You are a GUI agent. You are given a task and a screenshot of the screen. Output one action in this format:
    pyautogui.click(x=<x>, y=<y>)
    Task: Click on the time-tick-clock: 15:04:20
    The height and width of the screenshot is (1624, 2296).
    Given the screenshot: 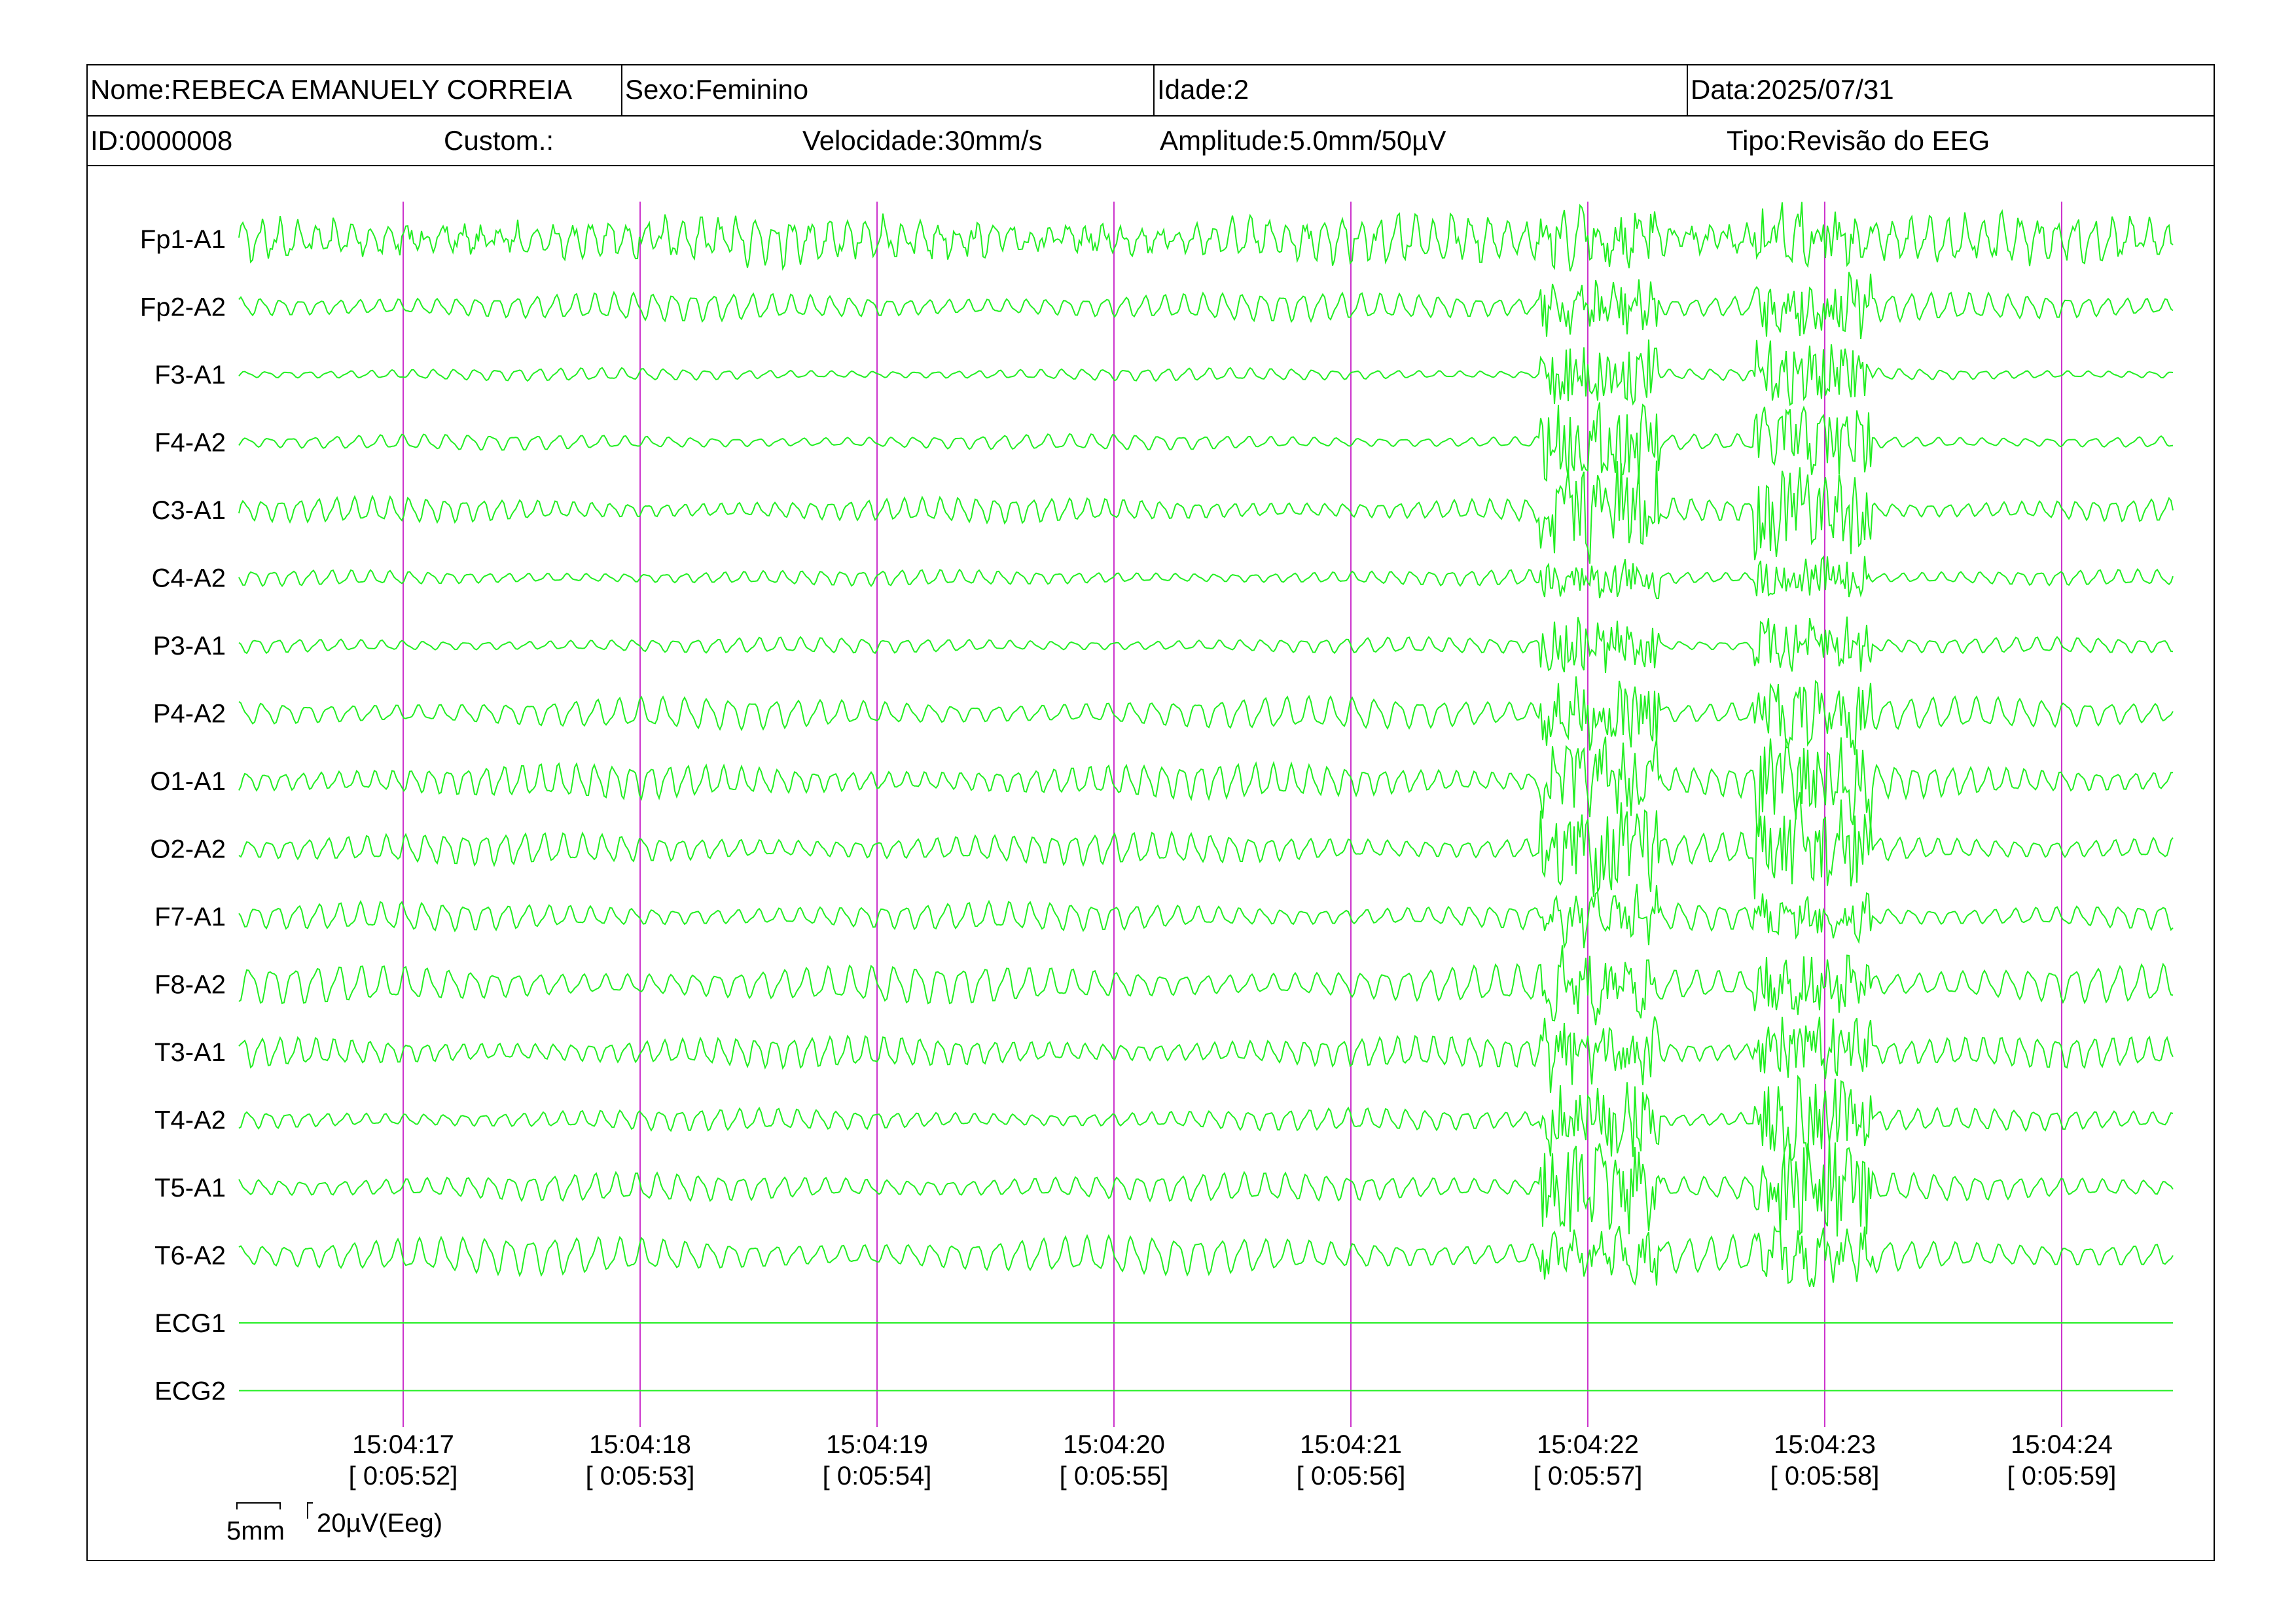 What is the action you would take?
    pyautogui.click(x=1114, y=1444)
    